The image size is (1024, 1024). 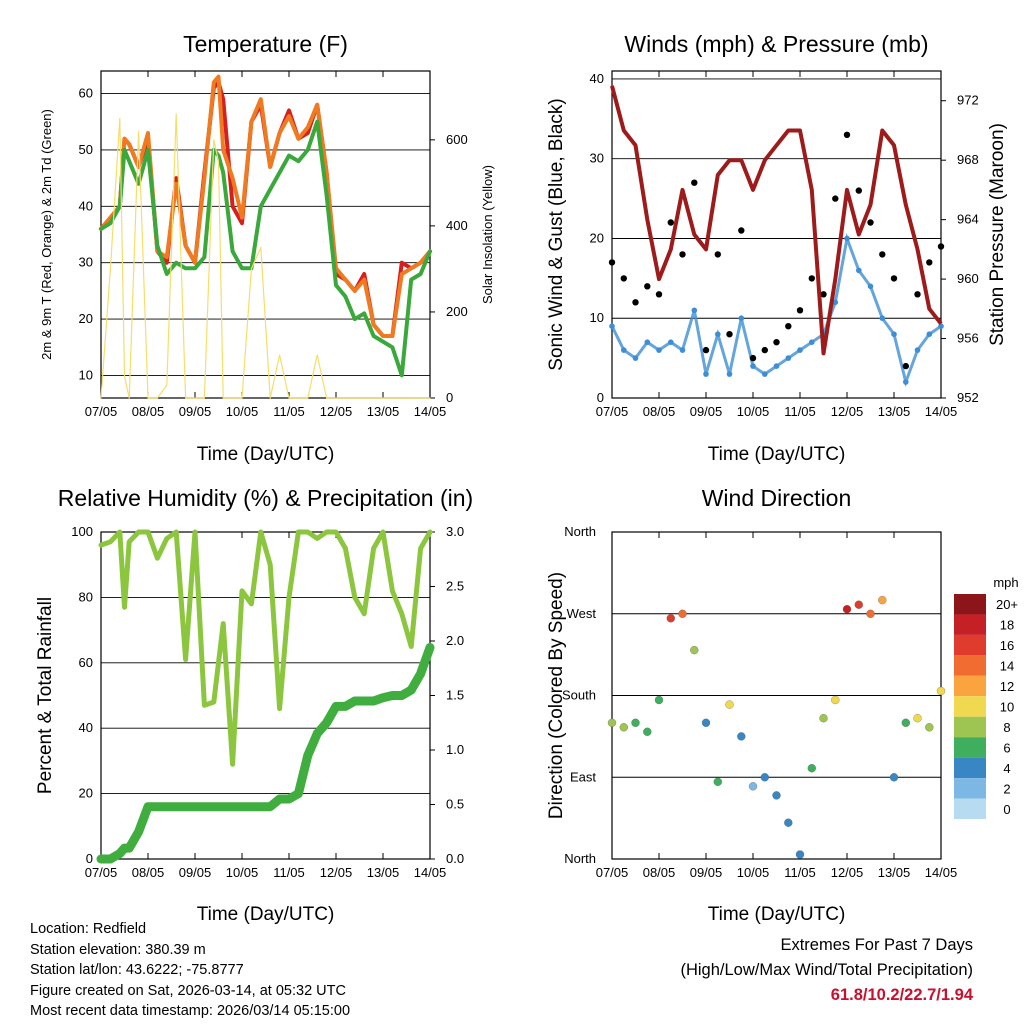 I want to click on chart-1-frame, so click(x=265, y=234).